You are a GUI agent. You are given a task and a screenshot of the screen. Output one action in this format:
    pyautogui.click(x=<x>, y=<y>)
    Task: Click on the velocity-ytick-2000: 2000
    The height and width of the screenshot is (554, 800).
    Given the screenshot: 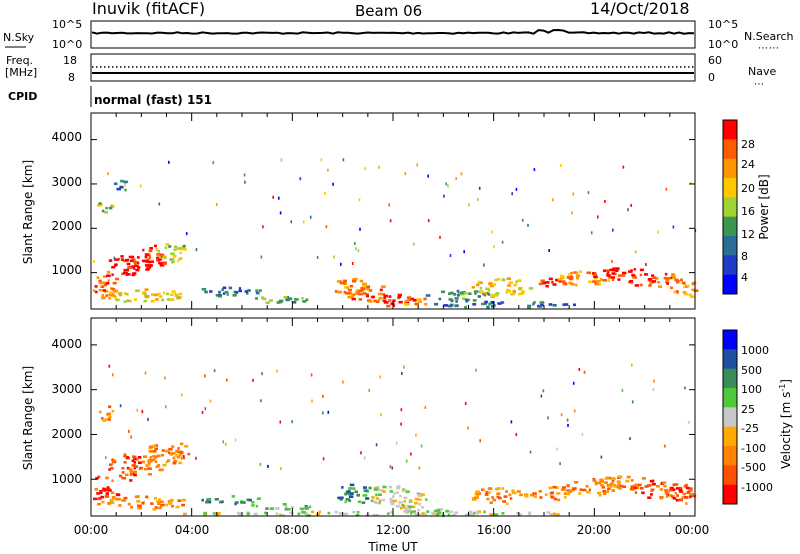 What is the action you would take?
    pyautogui.click(x=66, y=434)
    